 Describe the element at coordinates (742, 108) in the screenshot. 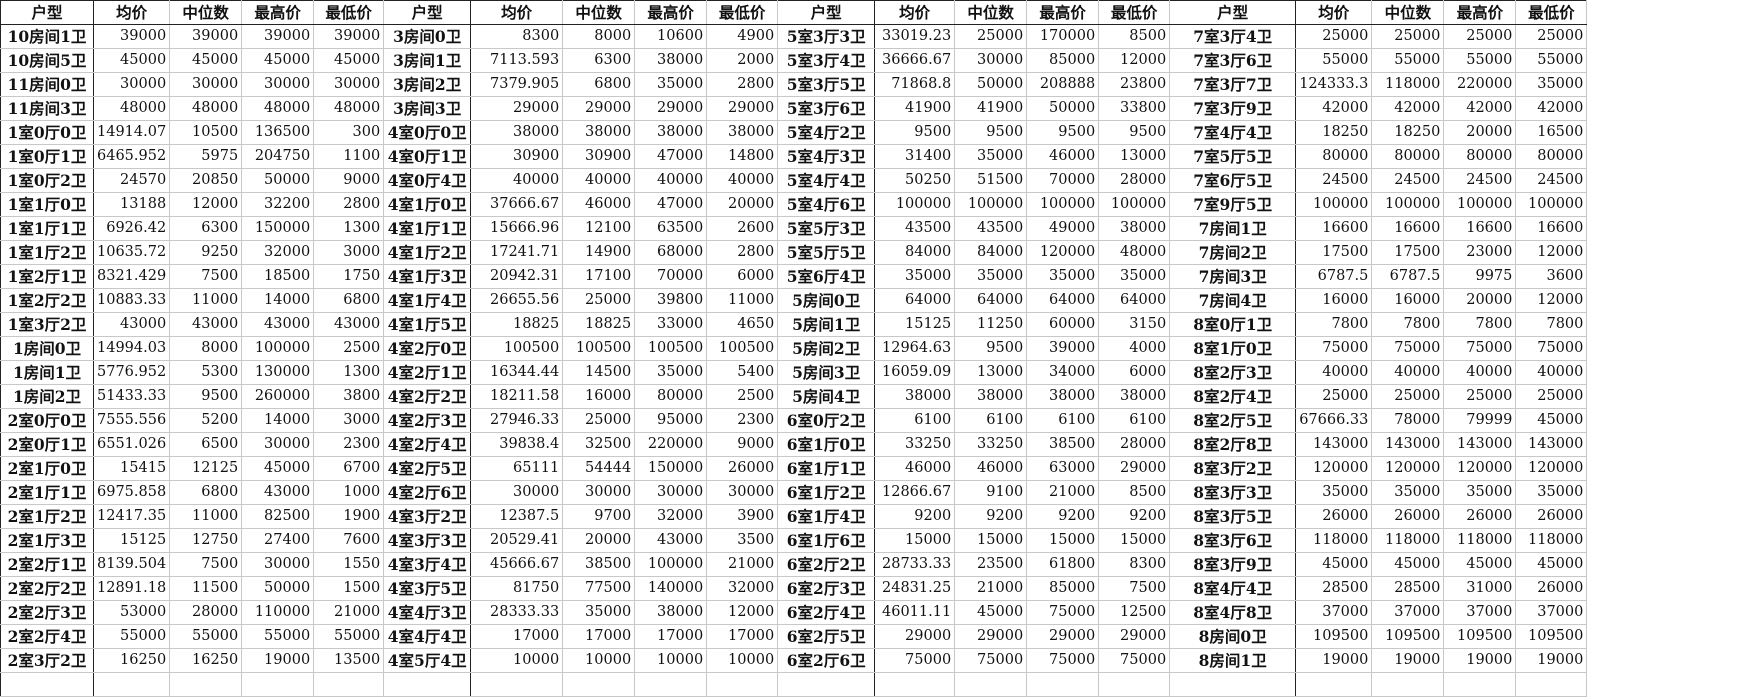

I see `price-cell: 29000` at that location.